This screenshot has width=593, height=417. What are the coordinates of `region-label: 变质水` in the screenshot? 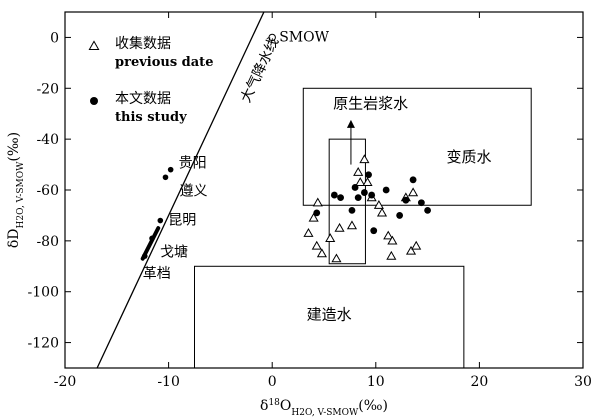 It's located at (469, 157).